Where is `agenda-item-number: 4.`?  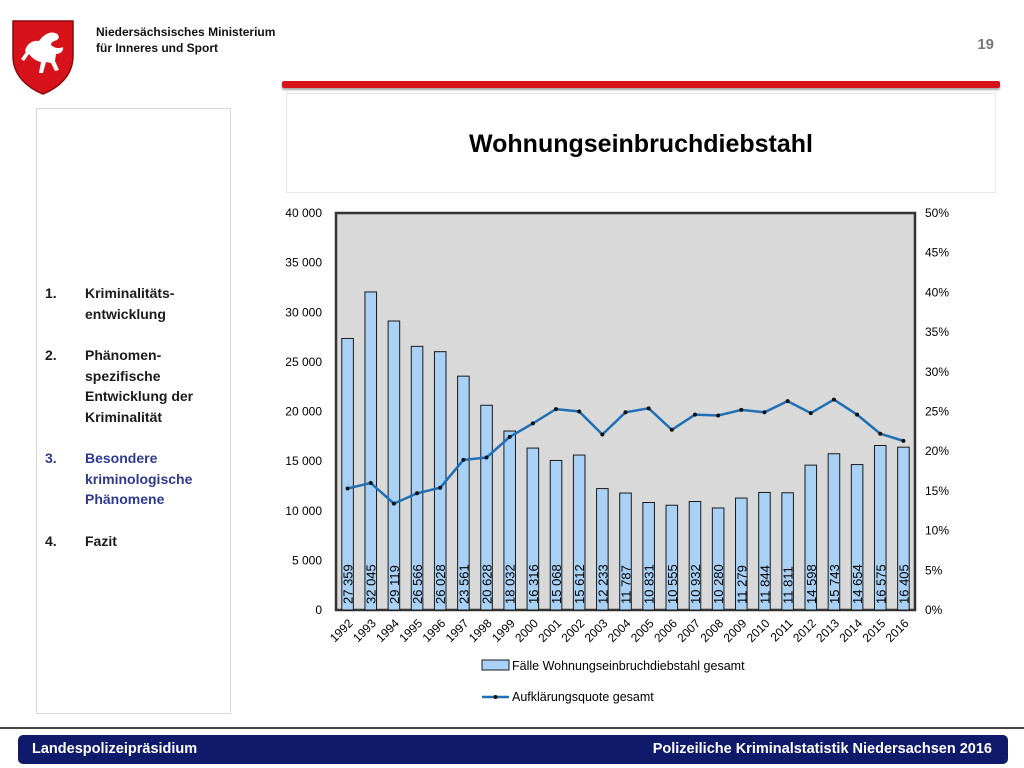 agenda-item-number: 4. is located at coordinates (51, 540).